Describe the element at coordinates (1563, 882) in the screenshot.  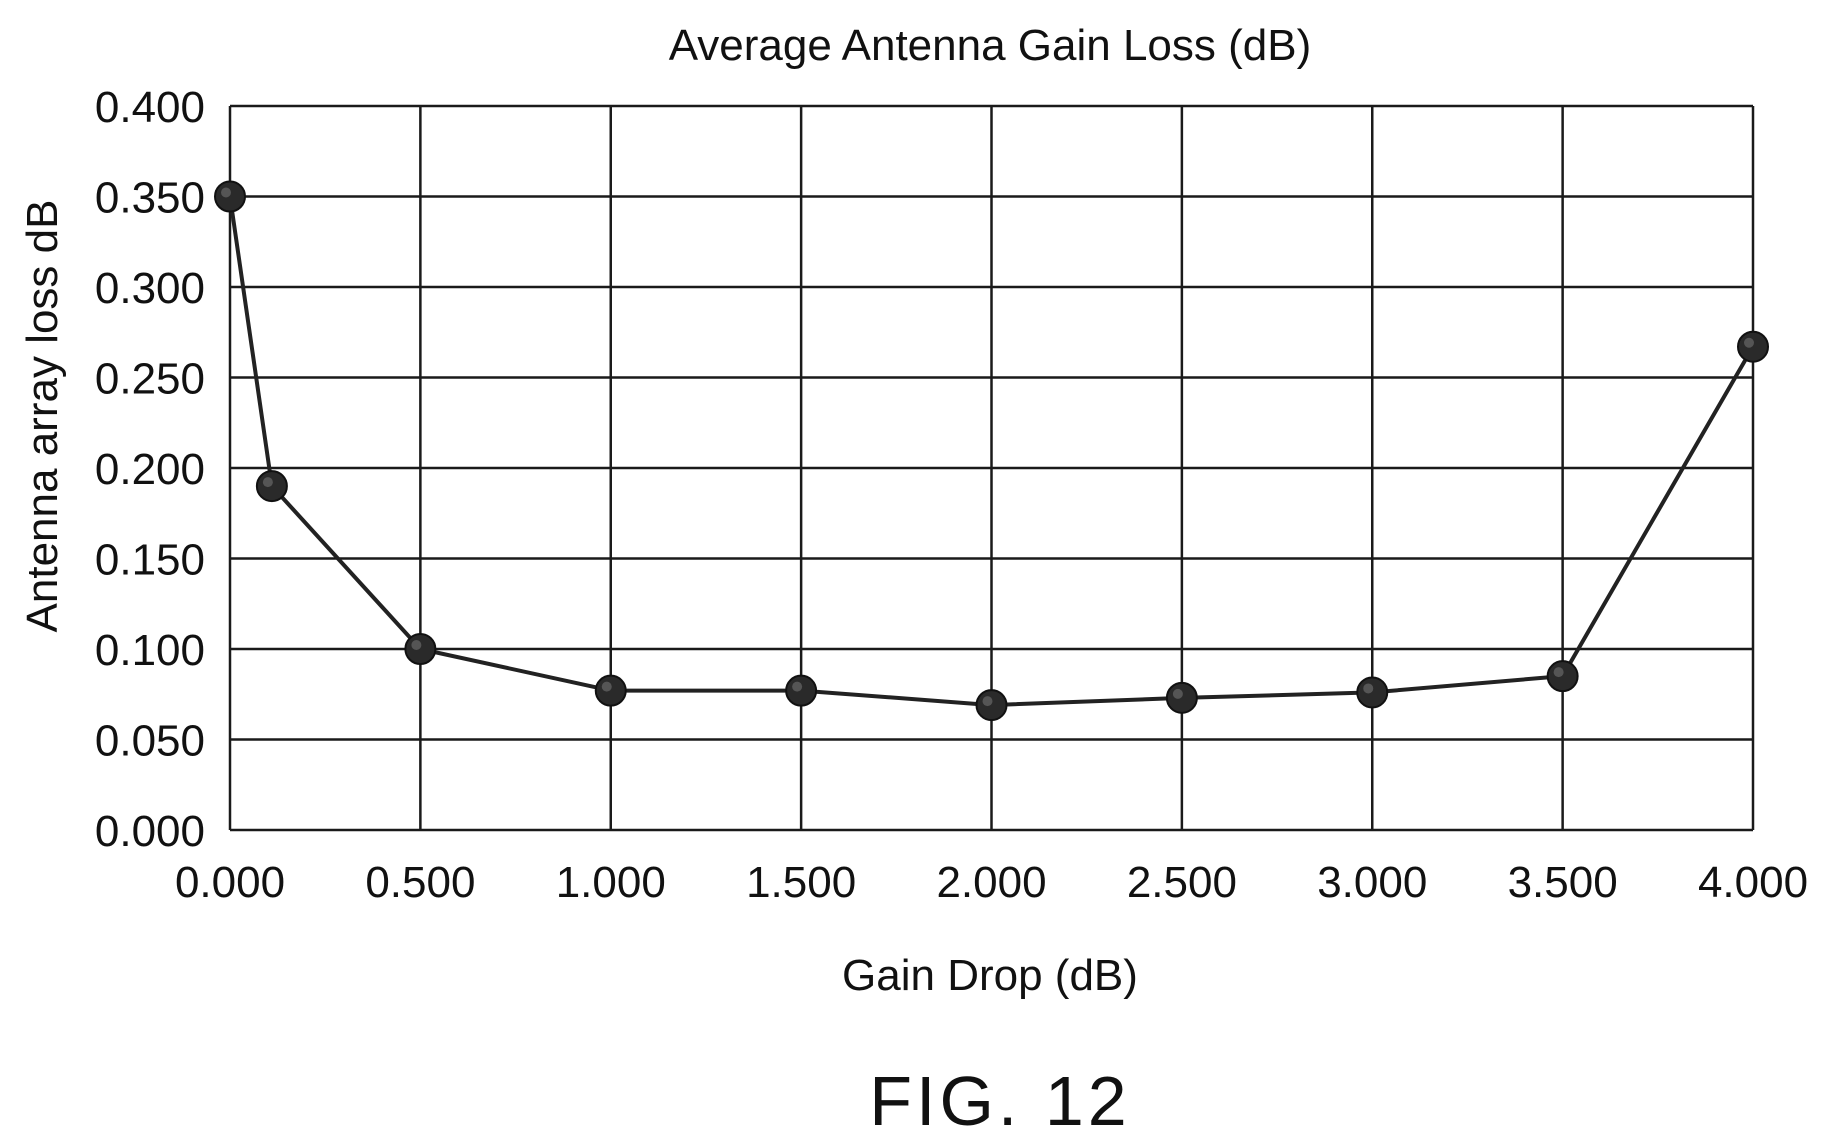
I see `x-tick-label: 3.500` at that location.